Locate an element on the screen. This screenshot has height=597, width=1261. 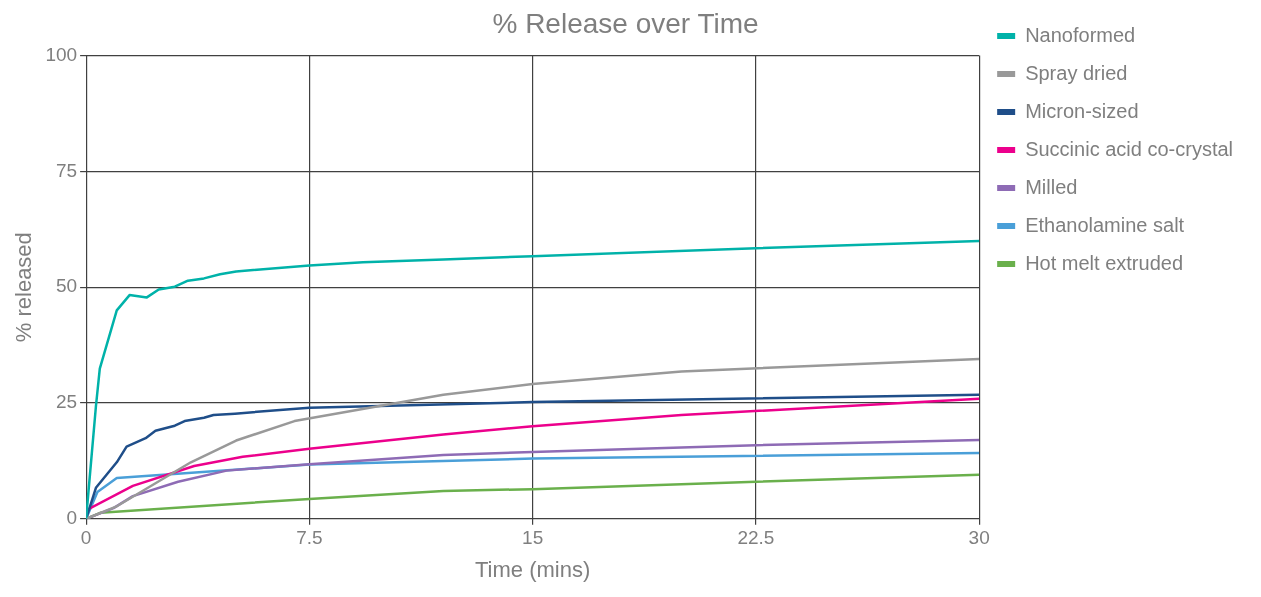
x-tick-label: 22.5 is located at coordinates (756, 538).